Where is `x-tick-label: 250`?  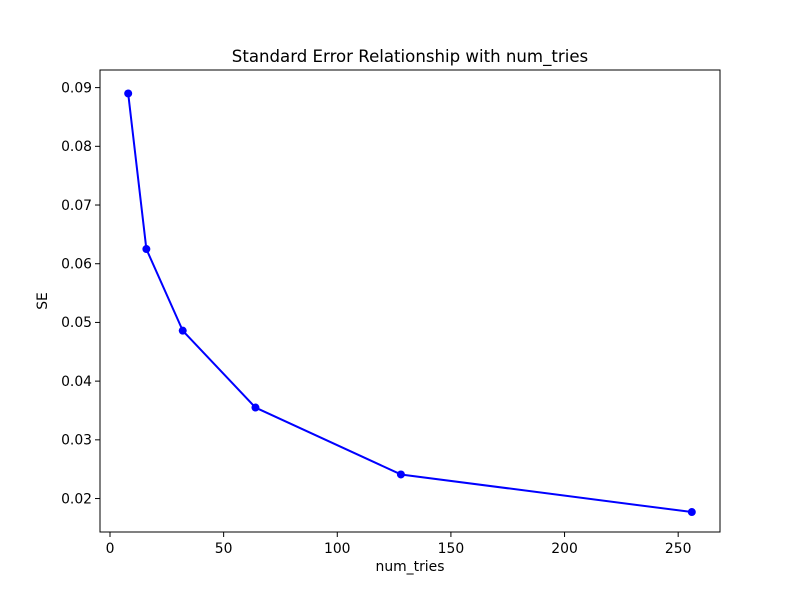 x-tick-label: 250 is located at coordinates (678, 549).